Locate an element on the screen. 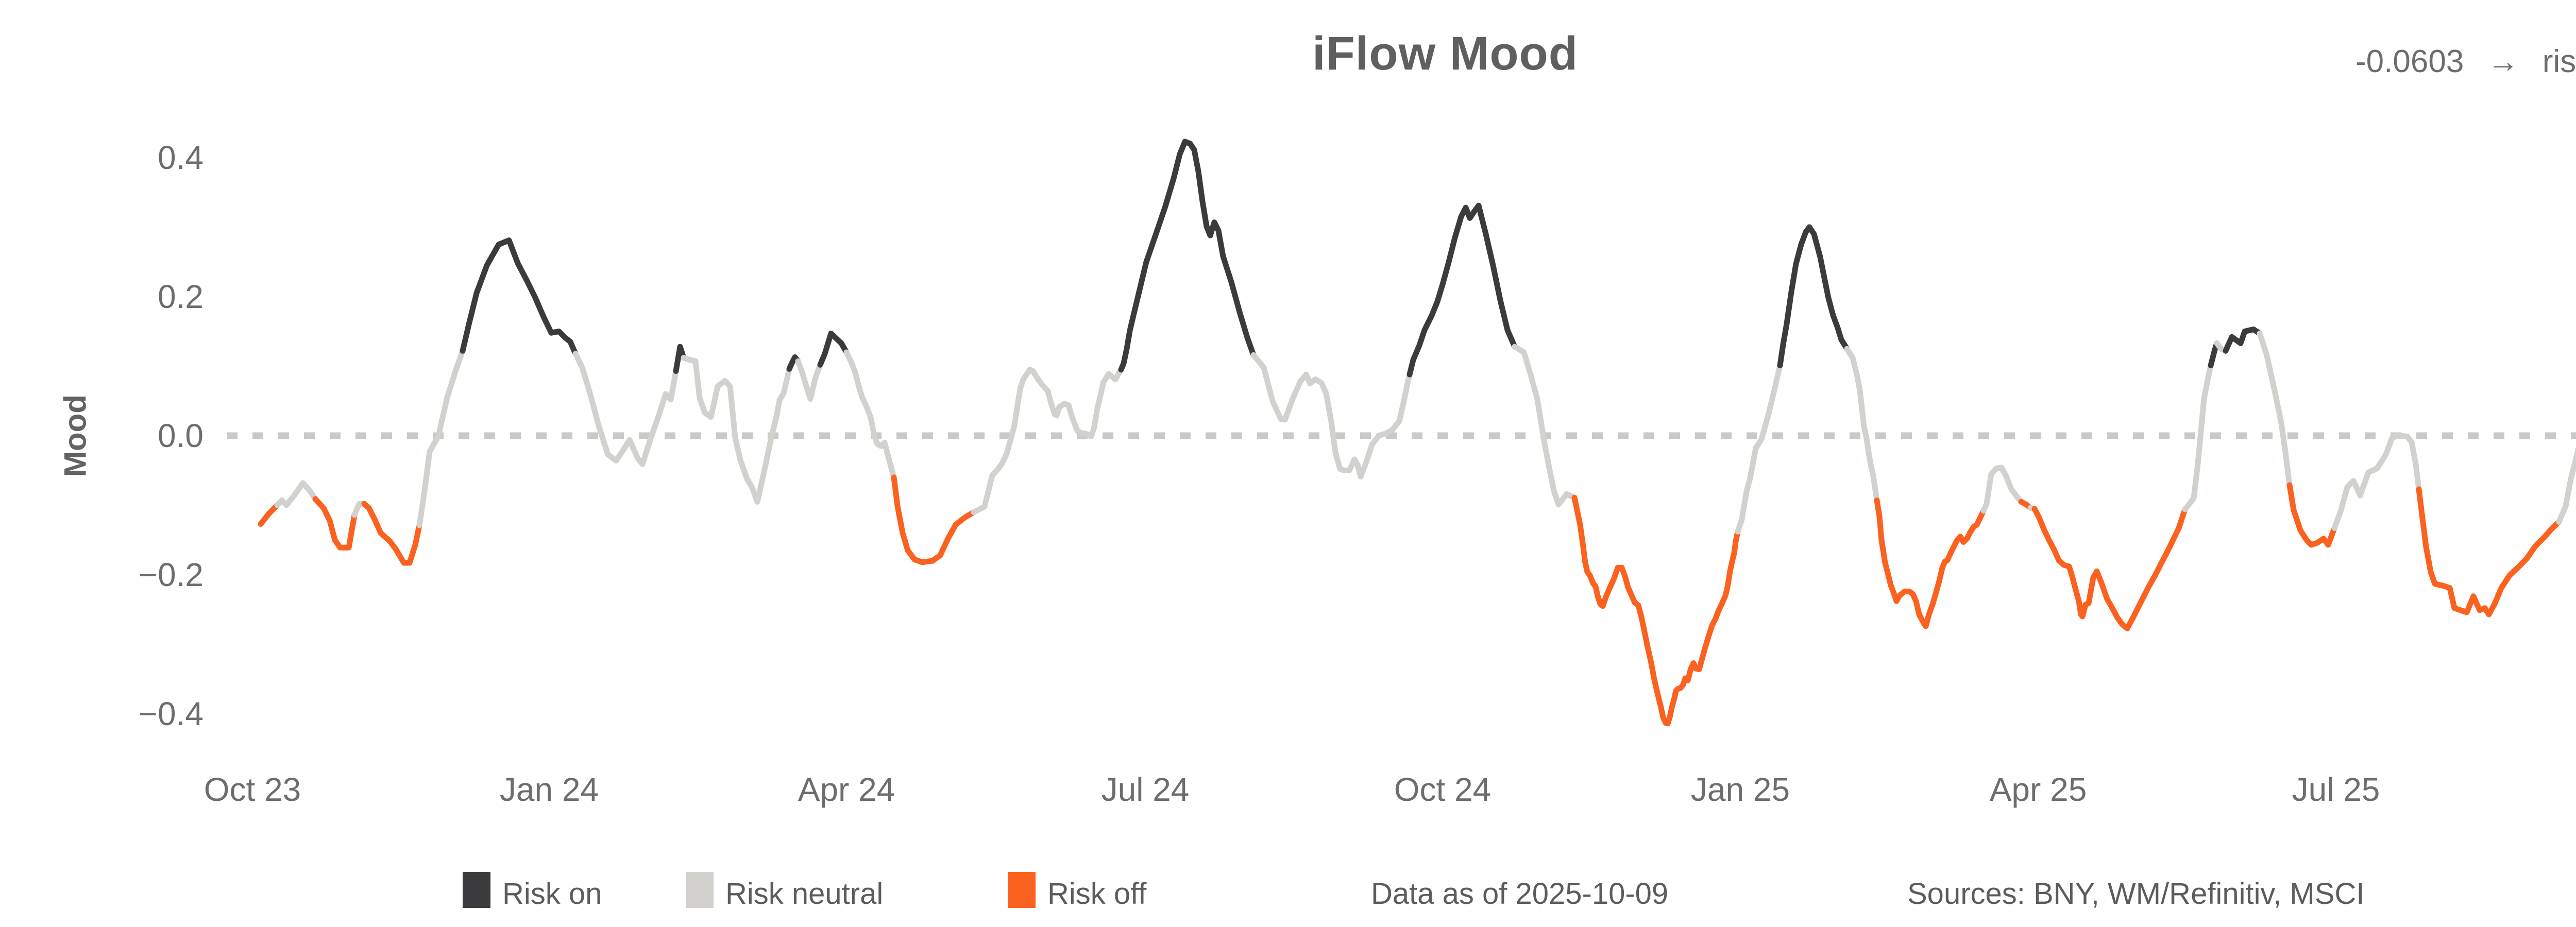  x-tick-label-jul-24: Jul 24 is located at coordinates (1145, 789).